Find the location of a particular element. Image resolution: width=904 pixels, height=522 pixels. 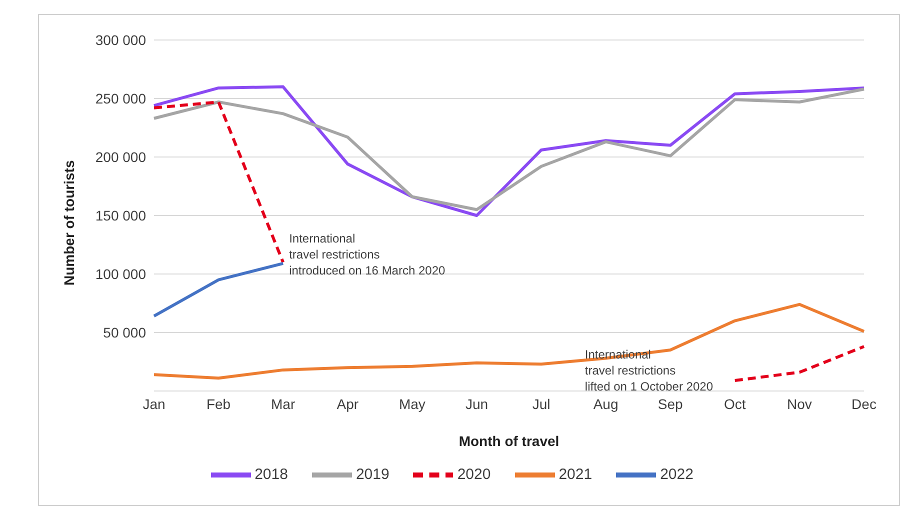

legend-label: 2022 is located at coordinates (677, 474).